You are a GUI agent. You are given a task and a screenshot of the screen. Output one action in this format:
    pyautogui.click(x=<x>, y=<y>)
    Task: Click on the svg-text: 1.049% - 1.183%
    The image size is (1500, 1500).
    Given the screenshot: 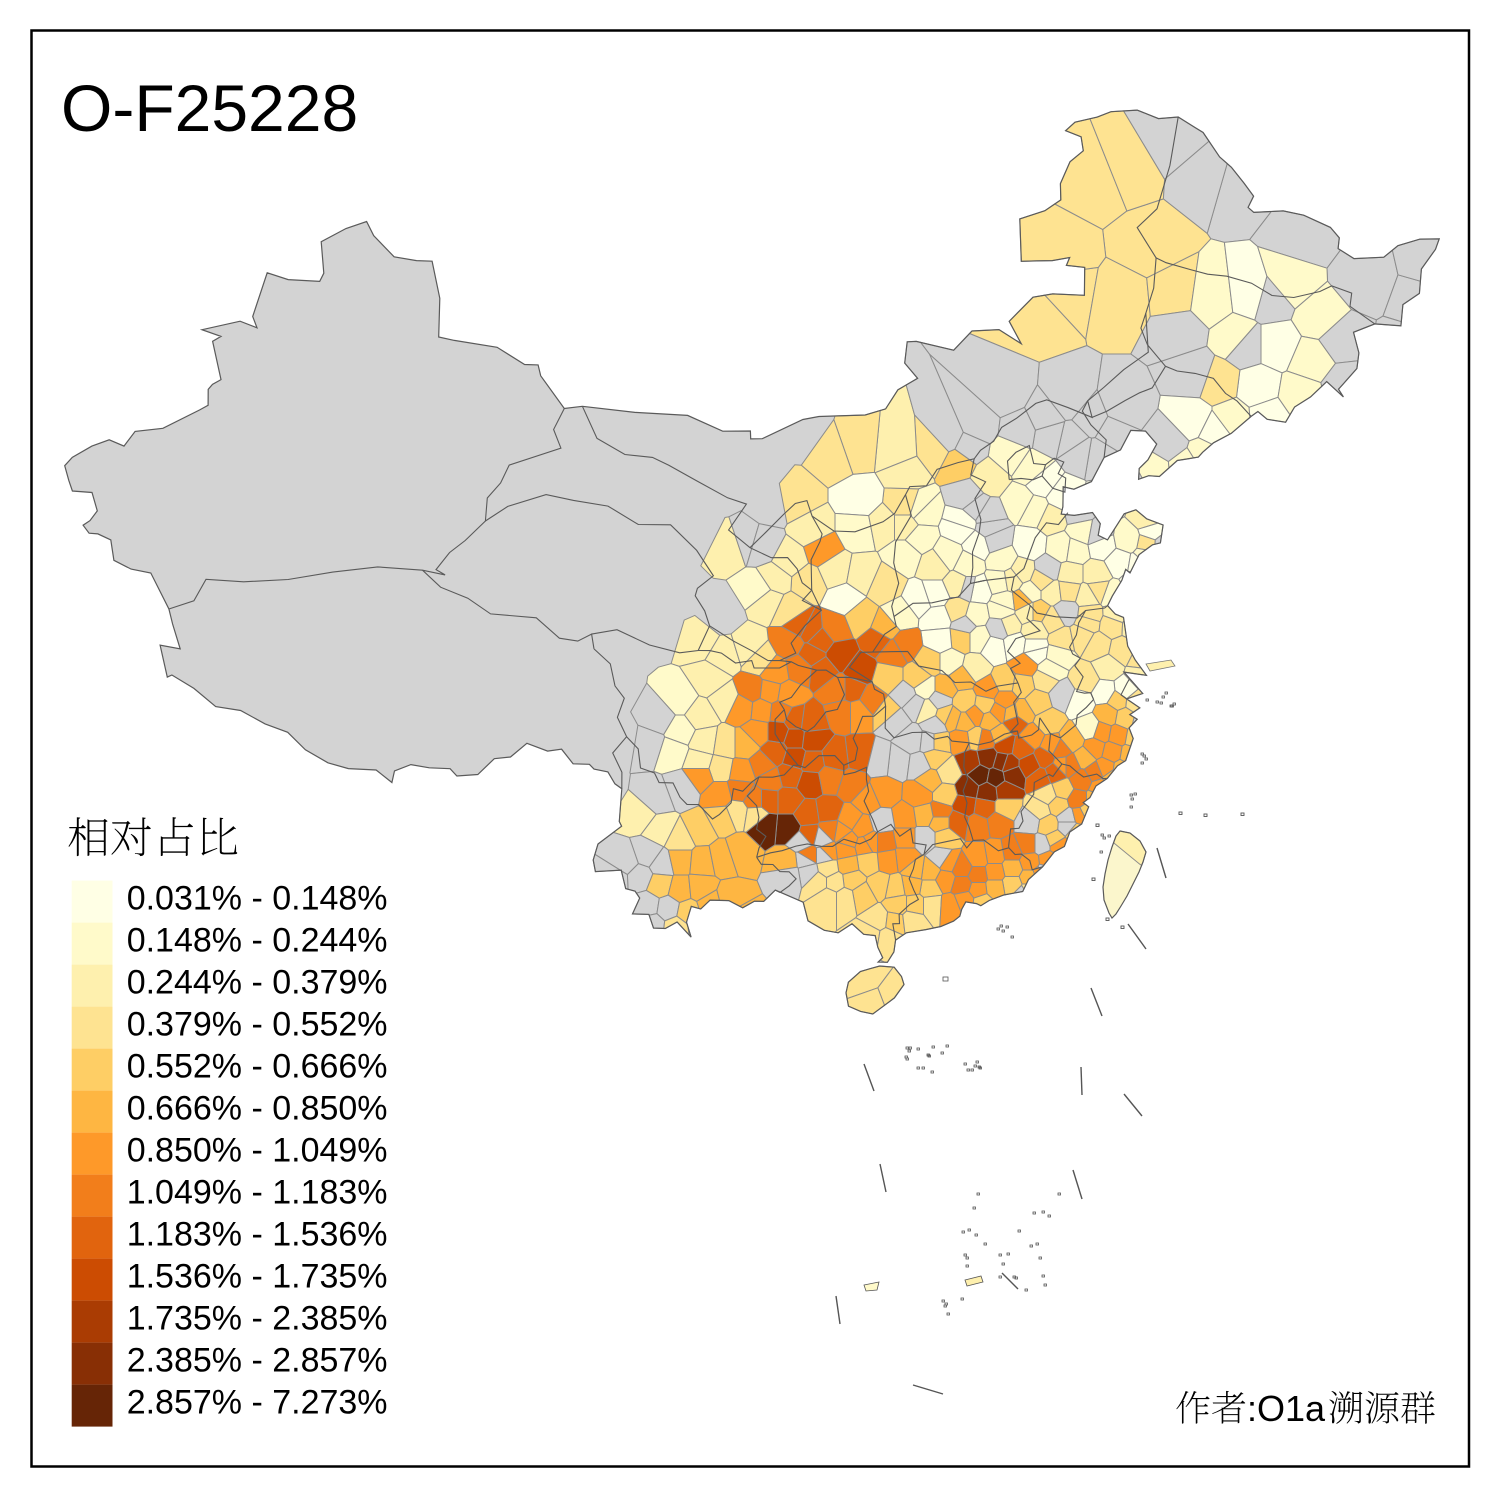 What is the action you would take?
    pyautogui.click(x=257, y=1193)
    